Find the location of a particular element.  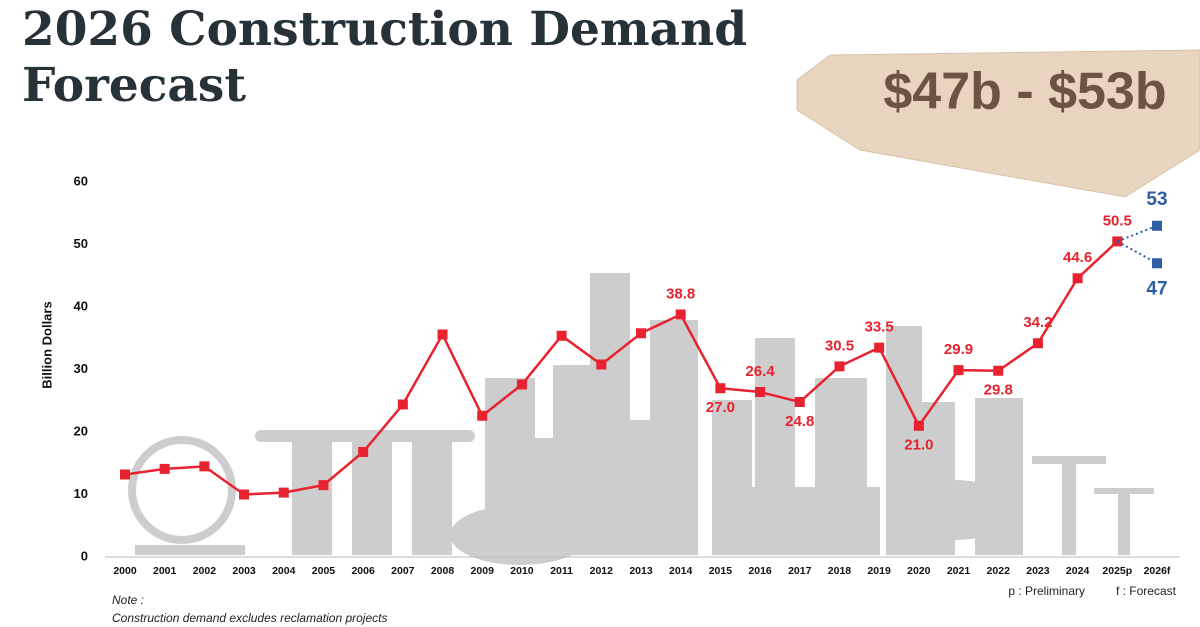

value-label: 21.0 is located at coordinates (918, 445).